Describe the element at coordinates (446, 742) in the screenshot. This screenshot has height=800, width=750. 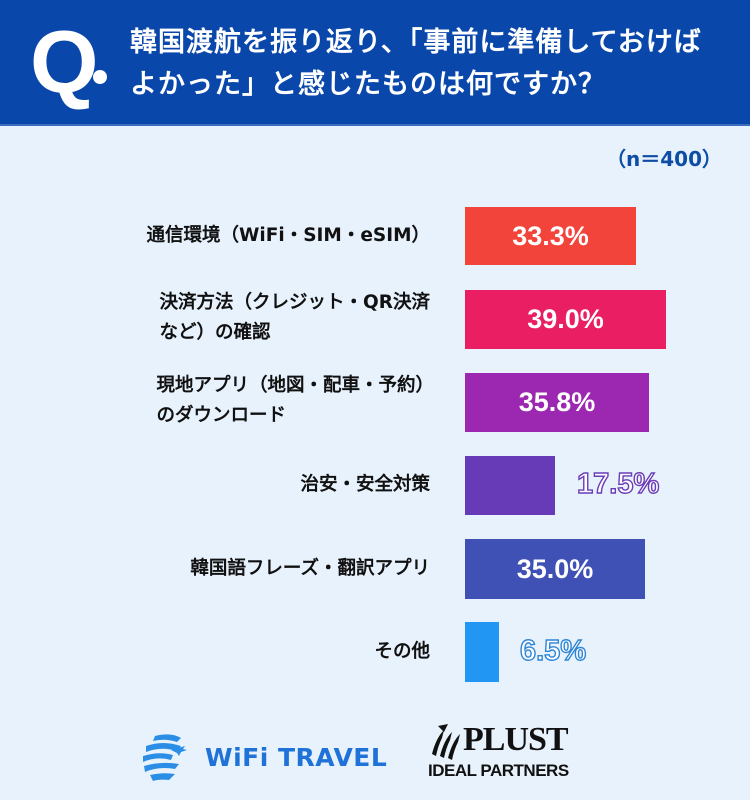
I see `plust-arrow-icon` at that location.